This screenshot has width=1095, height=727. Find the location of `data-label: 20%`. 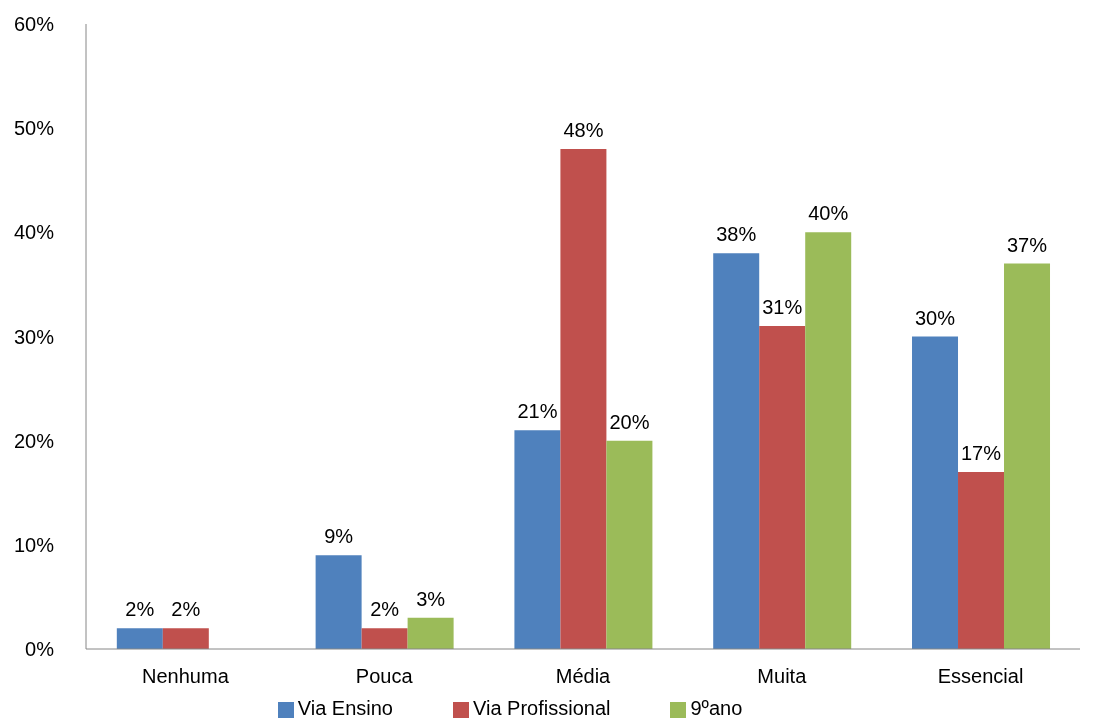

data-label: 20% is located at coordinates (629, 421).